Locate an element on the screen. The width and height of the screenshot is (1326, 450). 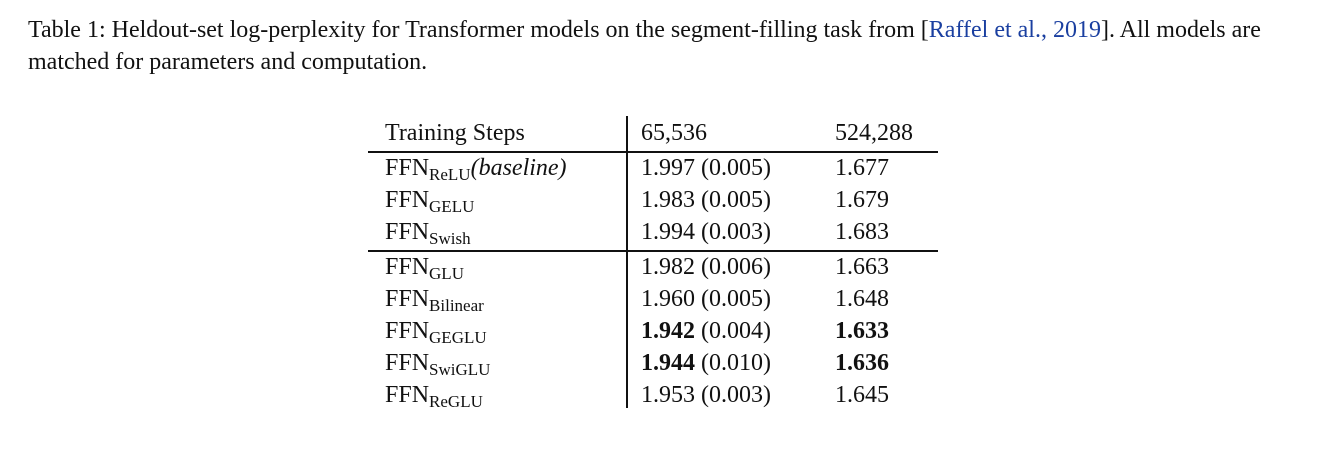
score-value: 1.953 is located at coordinates (668, 395).